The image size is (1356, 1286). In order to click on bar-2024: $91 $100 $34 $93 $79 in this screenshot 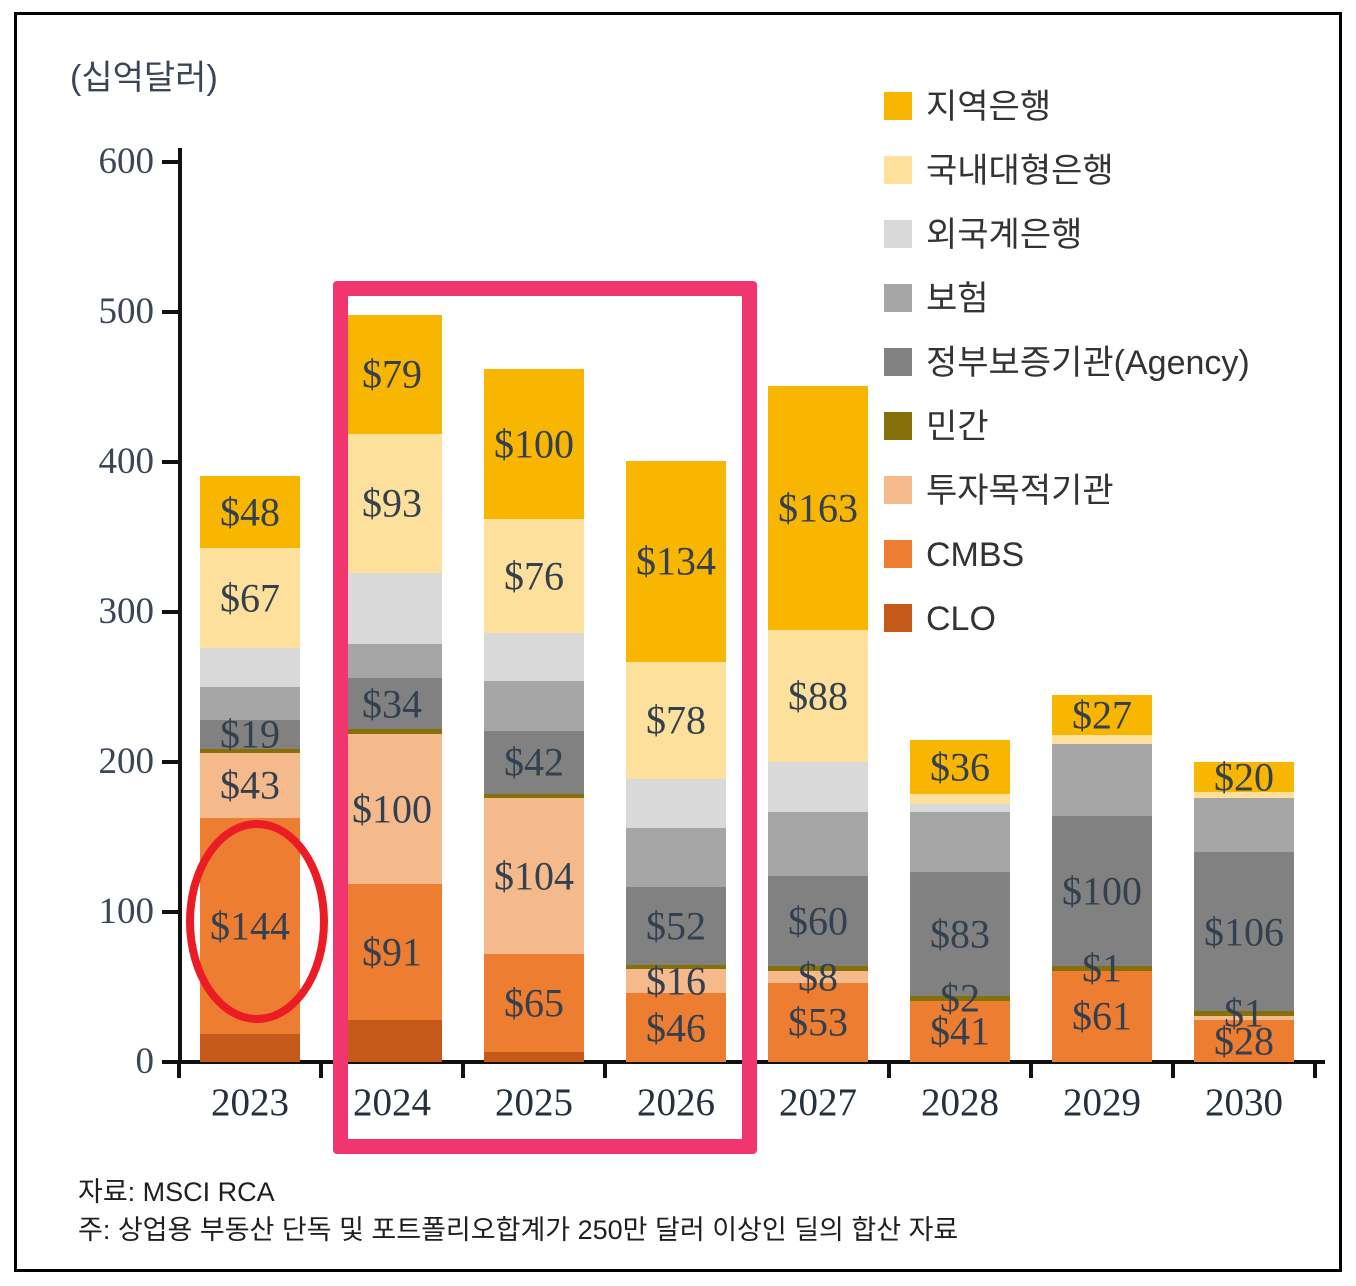, I will do `click(392, 688)`.